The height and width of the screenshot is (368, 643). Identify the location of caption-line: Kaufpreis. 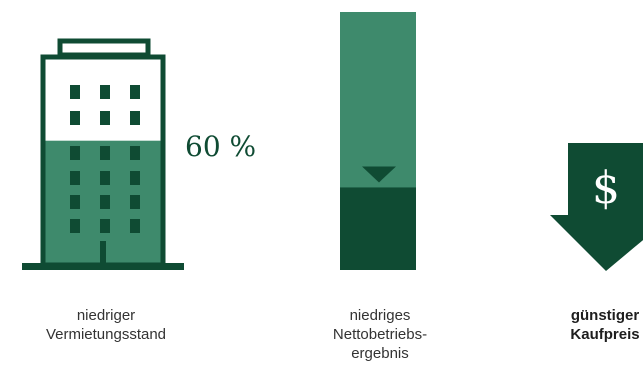
(605, 334).